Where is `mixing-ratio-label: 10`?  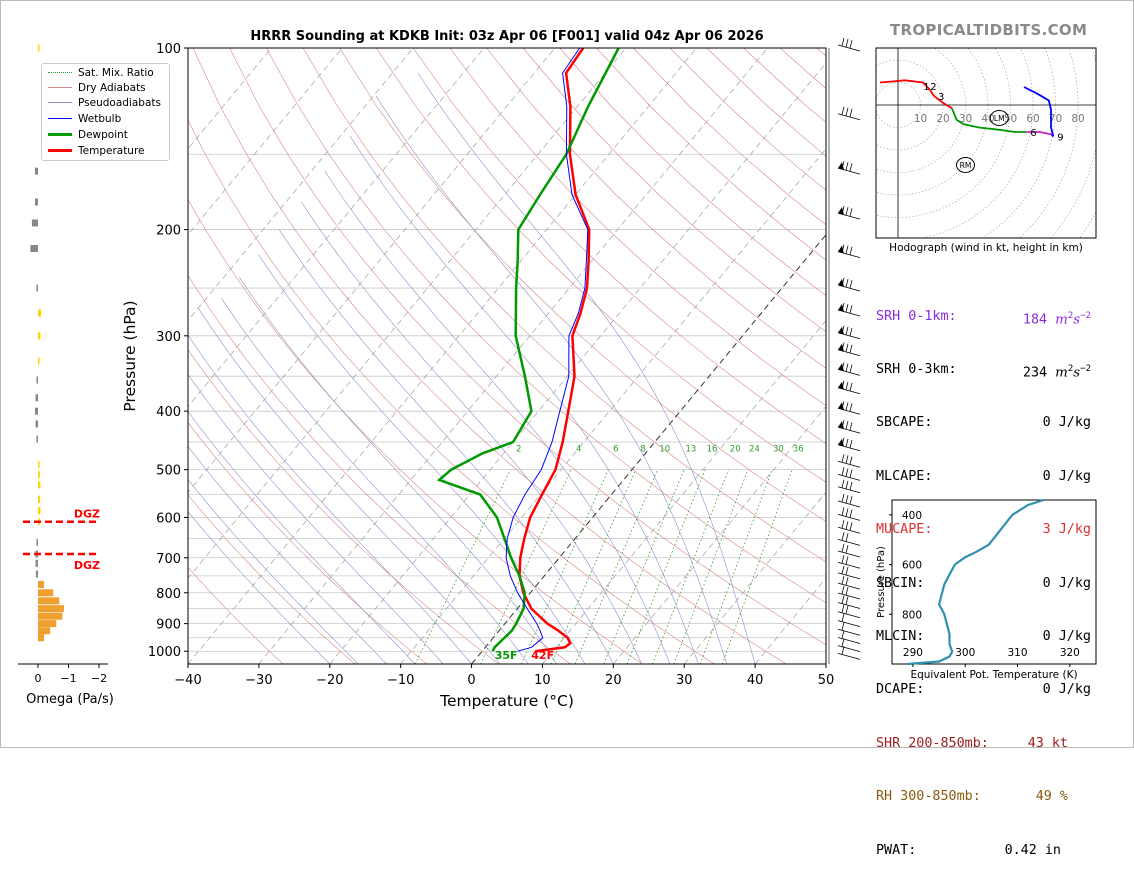 mixing-ratio-label: 10 is located at coordinates (664, 449).